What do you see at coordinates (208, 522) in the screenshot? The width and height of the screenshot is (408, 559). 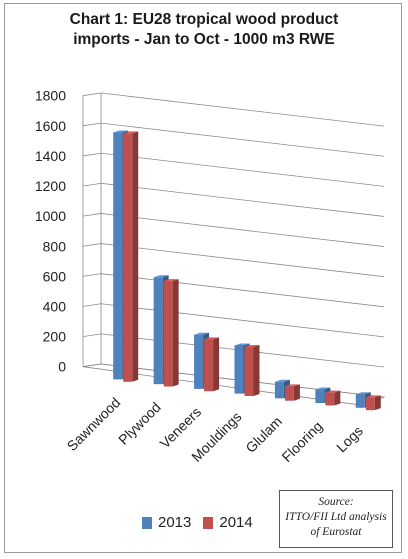 I see `legend-swatch-2014` at bounding box center [208, 522].